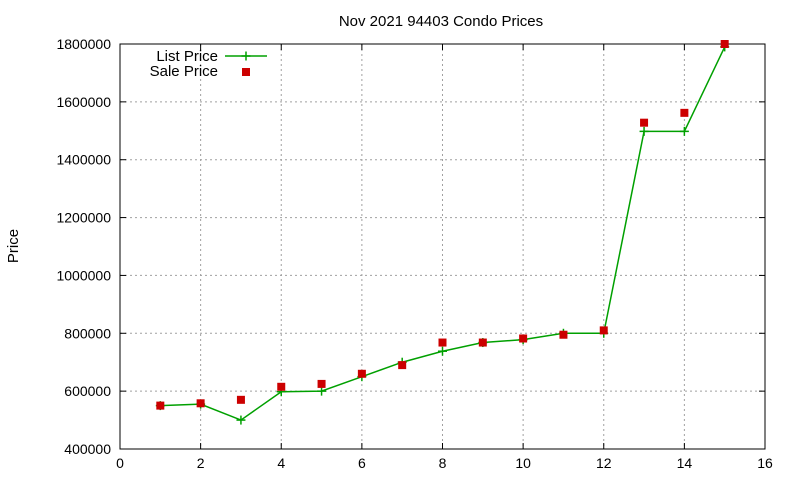  I want to click on x-tick-label: 12, so click(604, 463).